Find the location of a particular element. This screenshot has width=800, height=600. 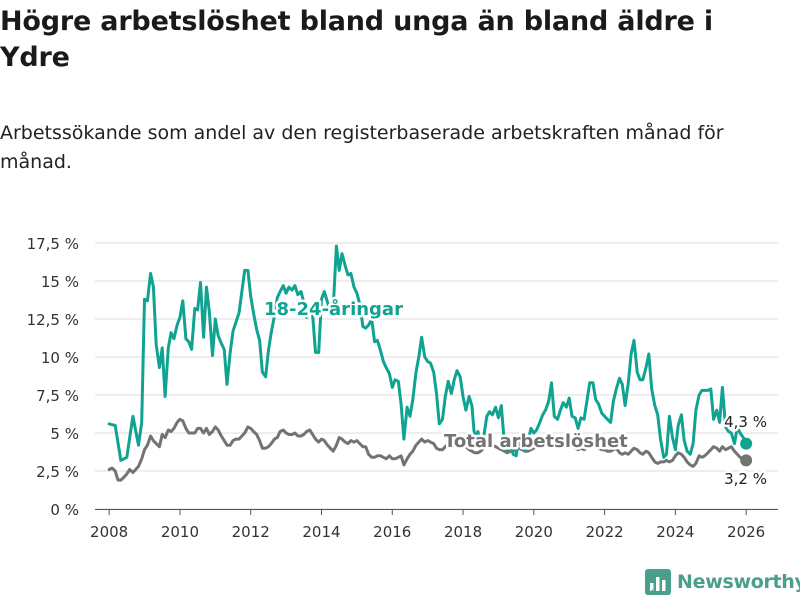

x-tick-label: 2014 is located at coordinates (321, 532).